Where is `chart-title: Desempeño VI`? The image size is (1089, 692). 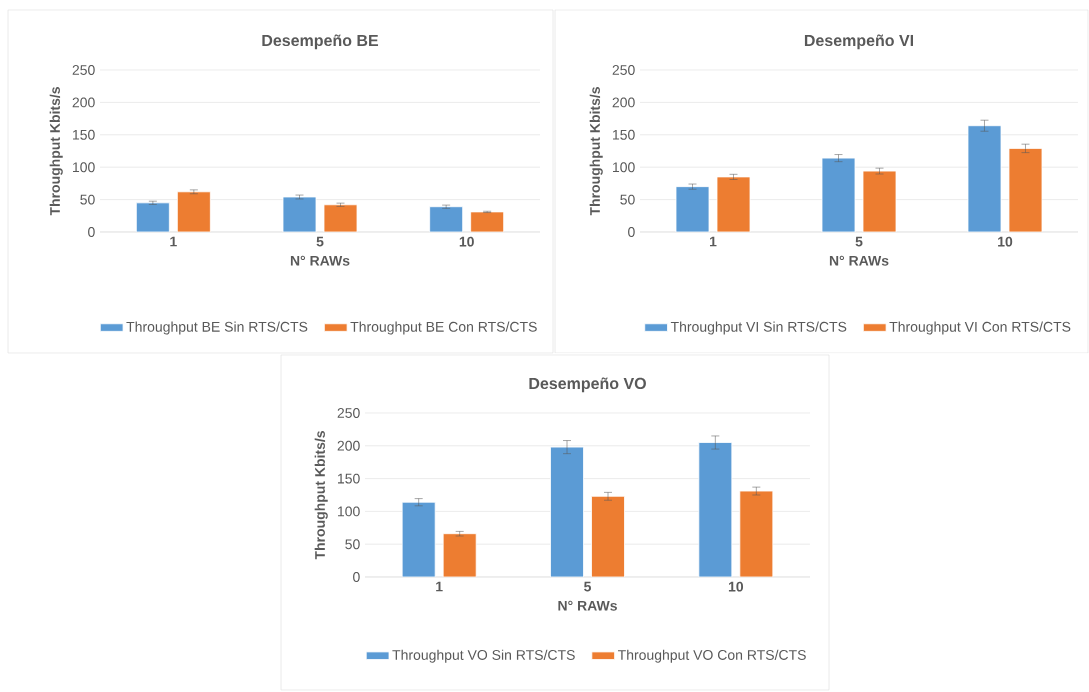
chart-title: Desempeño VI is located at coordinates (859, 42).